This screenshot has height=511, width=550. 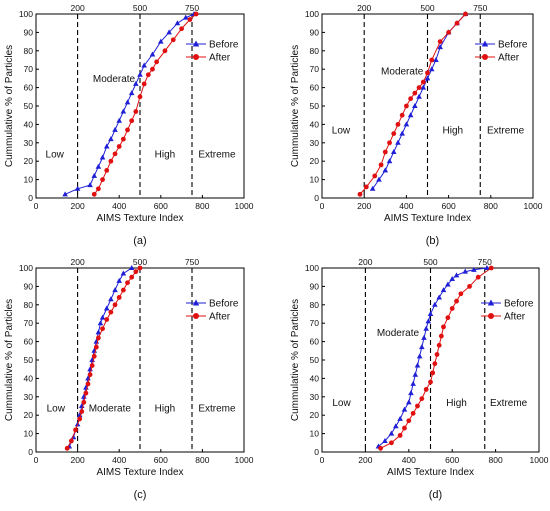 I want to click on panel-label: (d), so click(x=435, y=495).